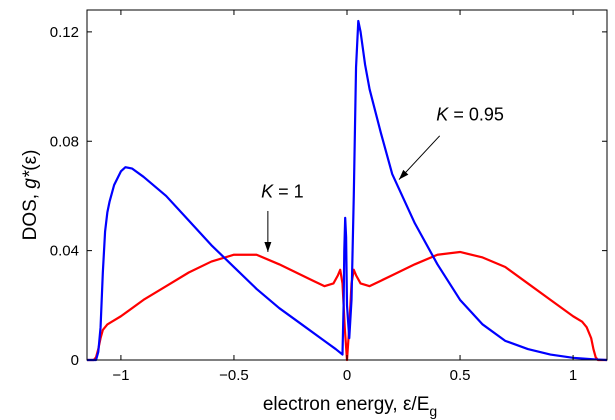 The image size is (615, 420). What do you see at coordinates (30, 195) in the screenshot?
I see `y-axis-title: DOS, g*(ε)` at bounding box center [30, 195].